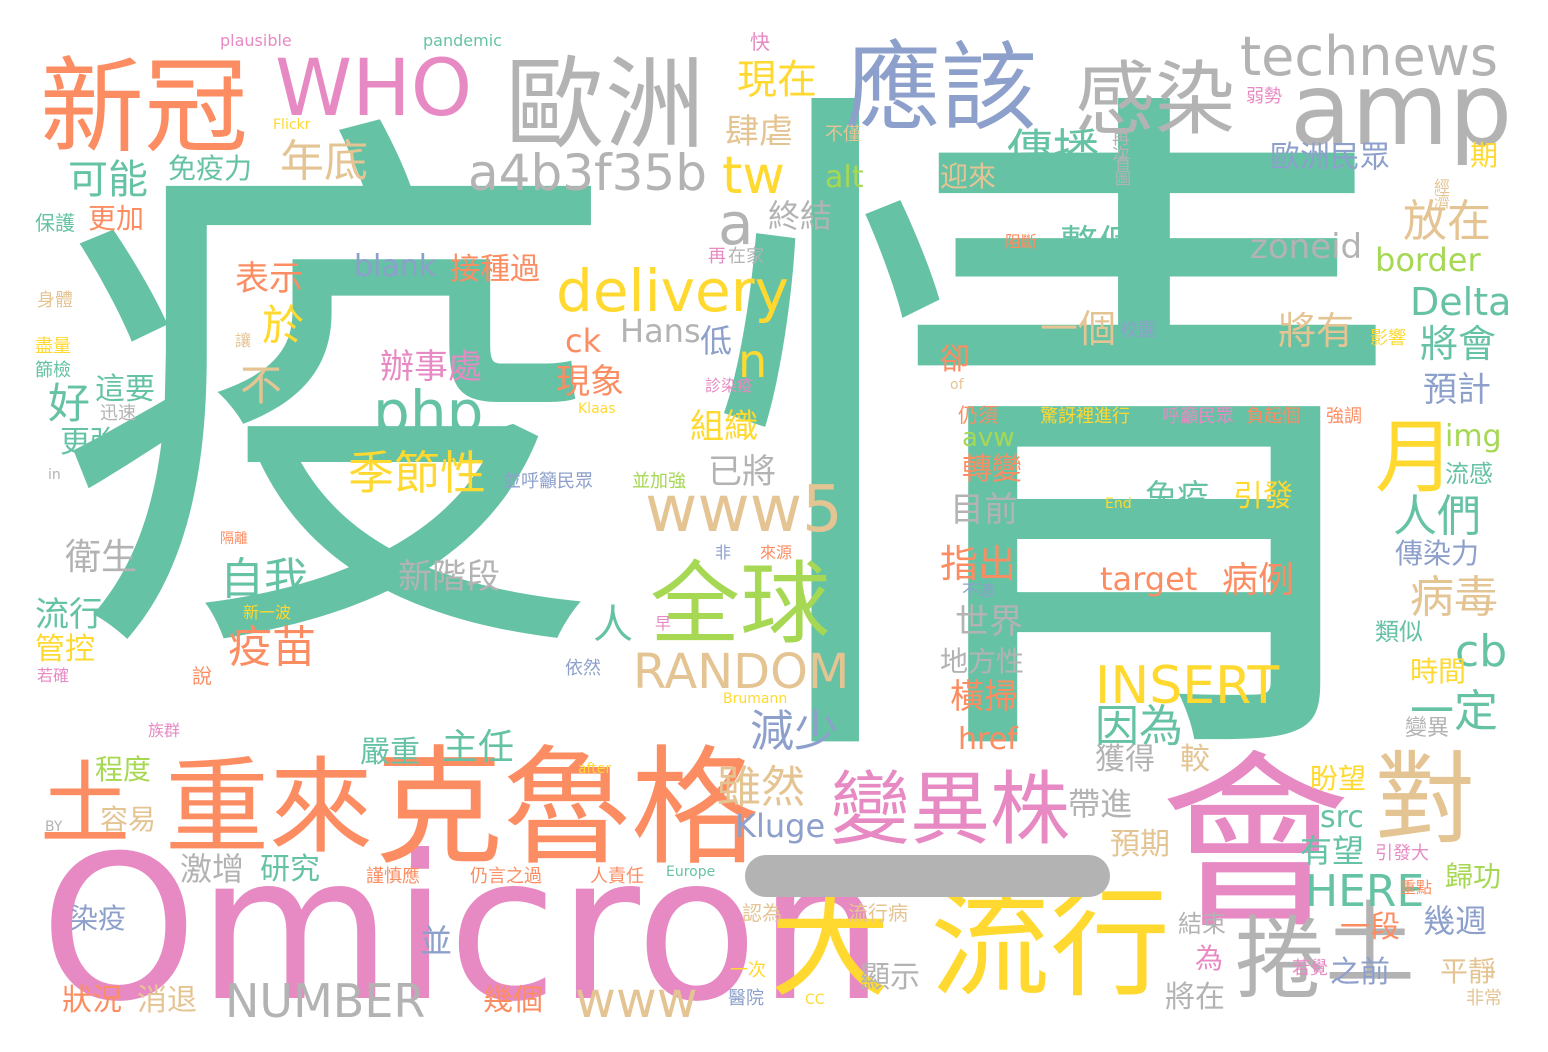  Describe the element at coordinates (243, 340) in the screenshot. I see `word-rang: 讓` at that location.